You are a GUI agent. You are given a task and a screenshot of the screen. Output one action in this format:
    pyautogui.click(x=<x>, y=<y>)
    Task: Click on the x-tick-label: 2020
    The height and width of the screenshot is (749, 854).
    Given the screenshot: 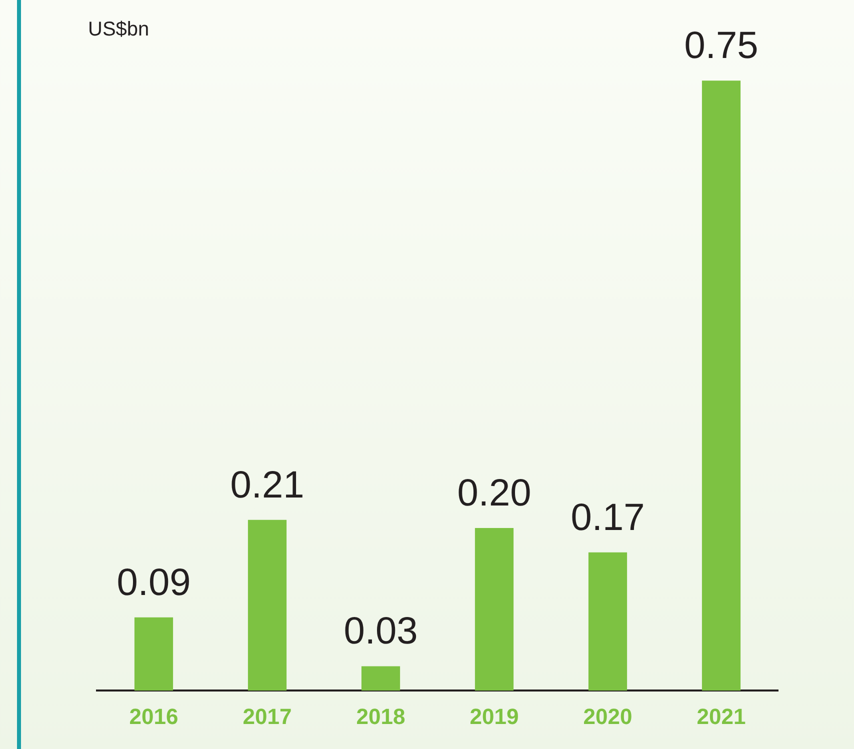 What is the action you would take?
    pyautogui.click(x=607, y=716)
    